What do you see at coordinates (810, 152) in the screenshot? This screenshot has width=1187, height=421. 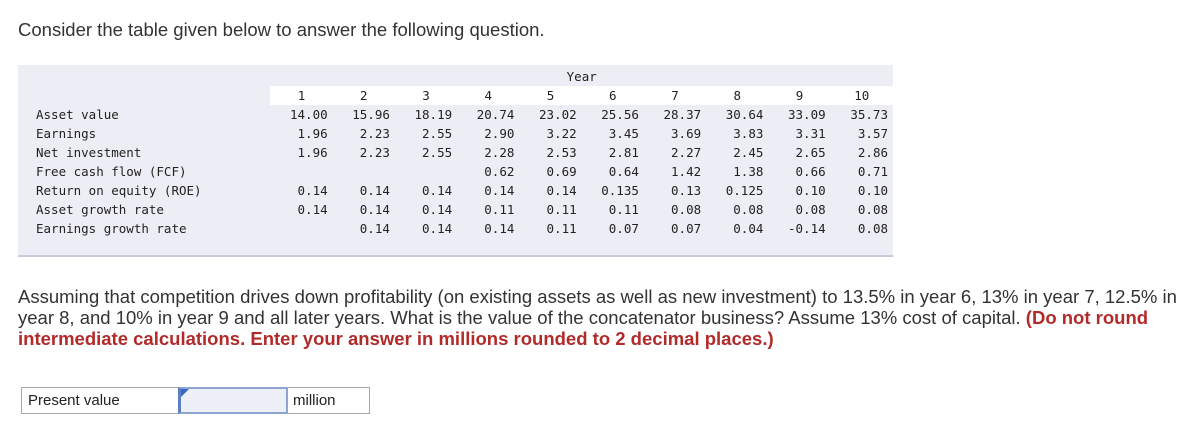 I see `table-cell: 2.65` at bounding box center [810, 152].